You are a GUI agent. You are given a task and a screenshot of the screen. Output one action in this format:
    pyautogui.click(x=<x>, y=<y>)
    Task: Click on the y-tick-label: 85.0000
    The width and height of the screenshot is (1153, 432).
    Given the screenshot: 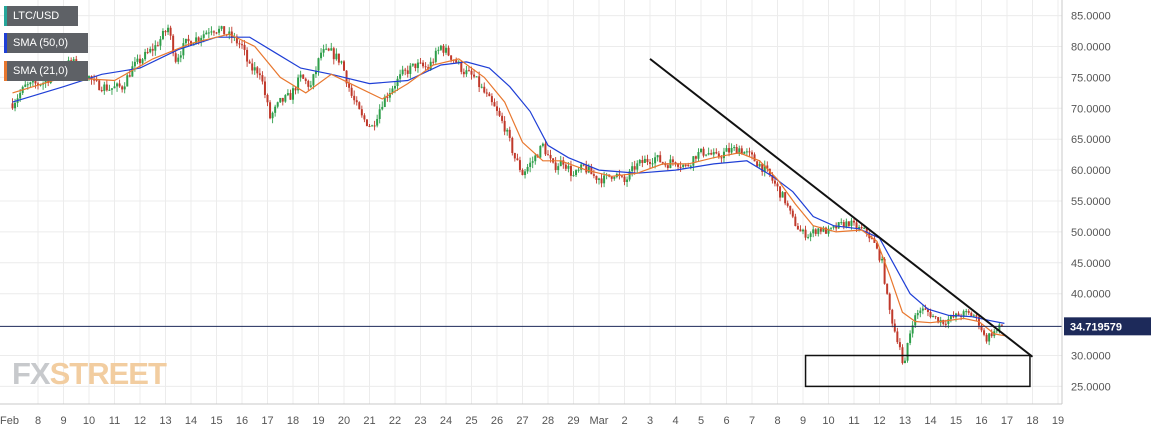 What is the action you would take?
    pyautogui.click(x=1091, y=17)
    